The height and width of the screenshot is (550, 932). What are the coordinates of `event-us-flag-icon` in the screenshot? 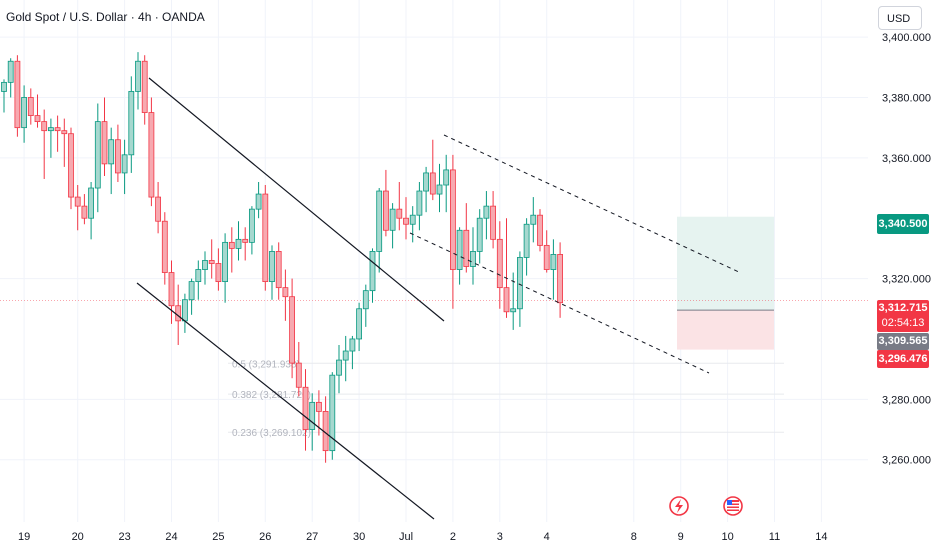 It's located at (733, 506).